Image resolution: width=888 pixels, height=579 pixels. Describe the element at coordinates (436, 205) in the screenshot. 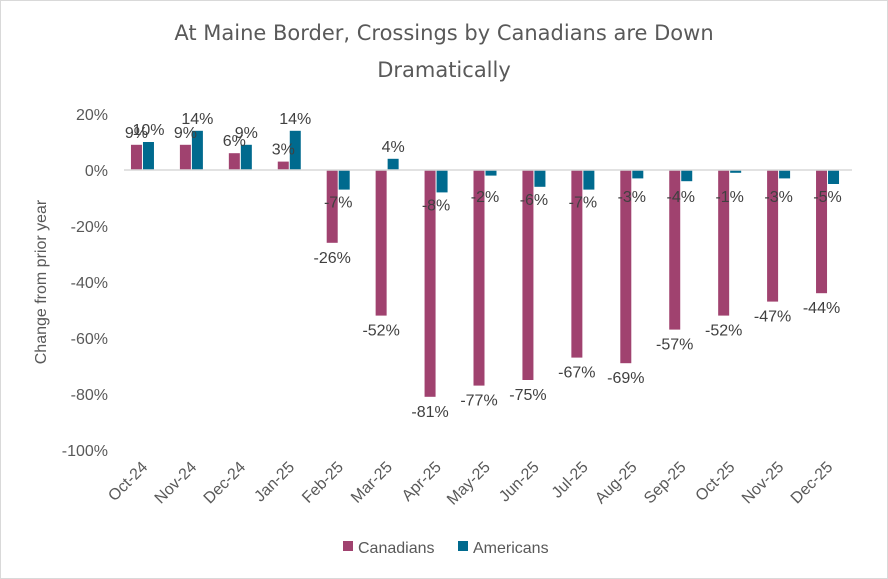

I see `data-label: -8%` at that location.